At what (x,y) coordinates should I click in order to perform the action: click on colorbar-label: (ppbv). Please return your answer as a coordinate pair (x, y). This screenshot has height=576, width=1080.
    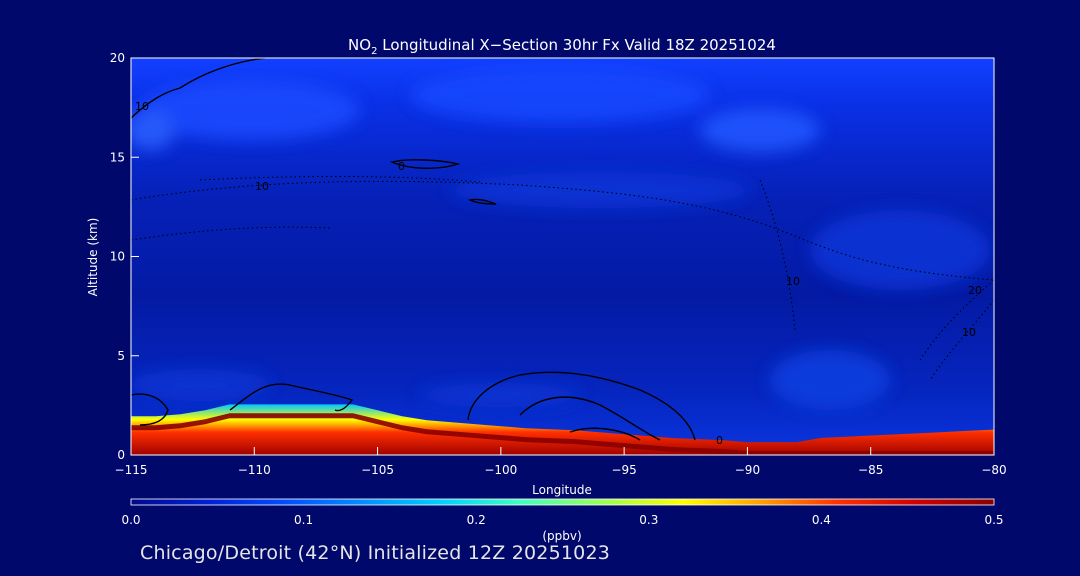
    Looking at the image, I should click on (561, 536).